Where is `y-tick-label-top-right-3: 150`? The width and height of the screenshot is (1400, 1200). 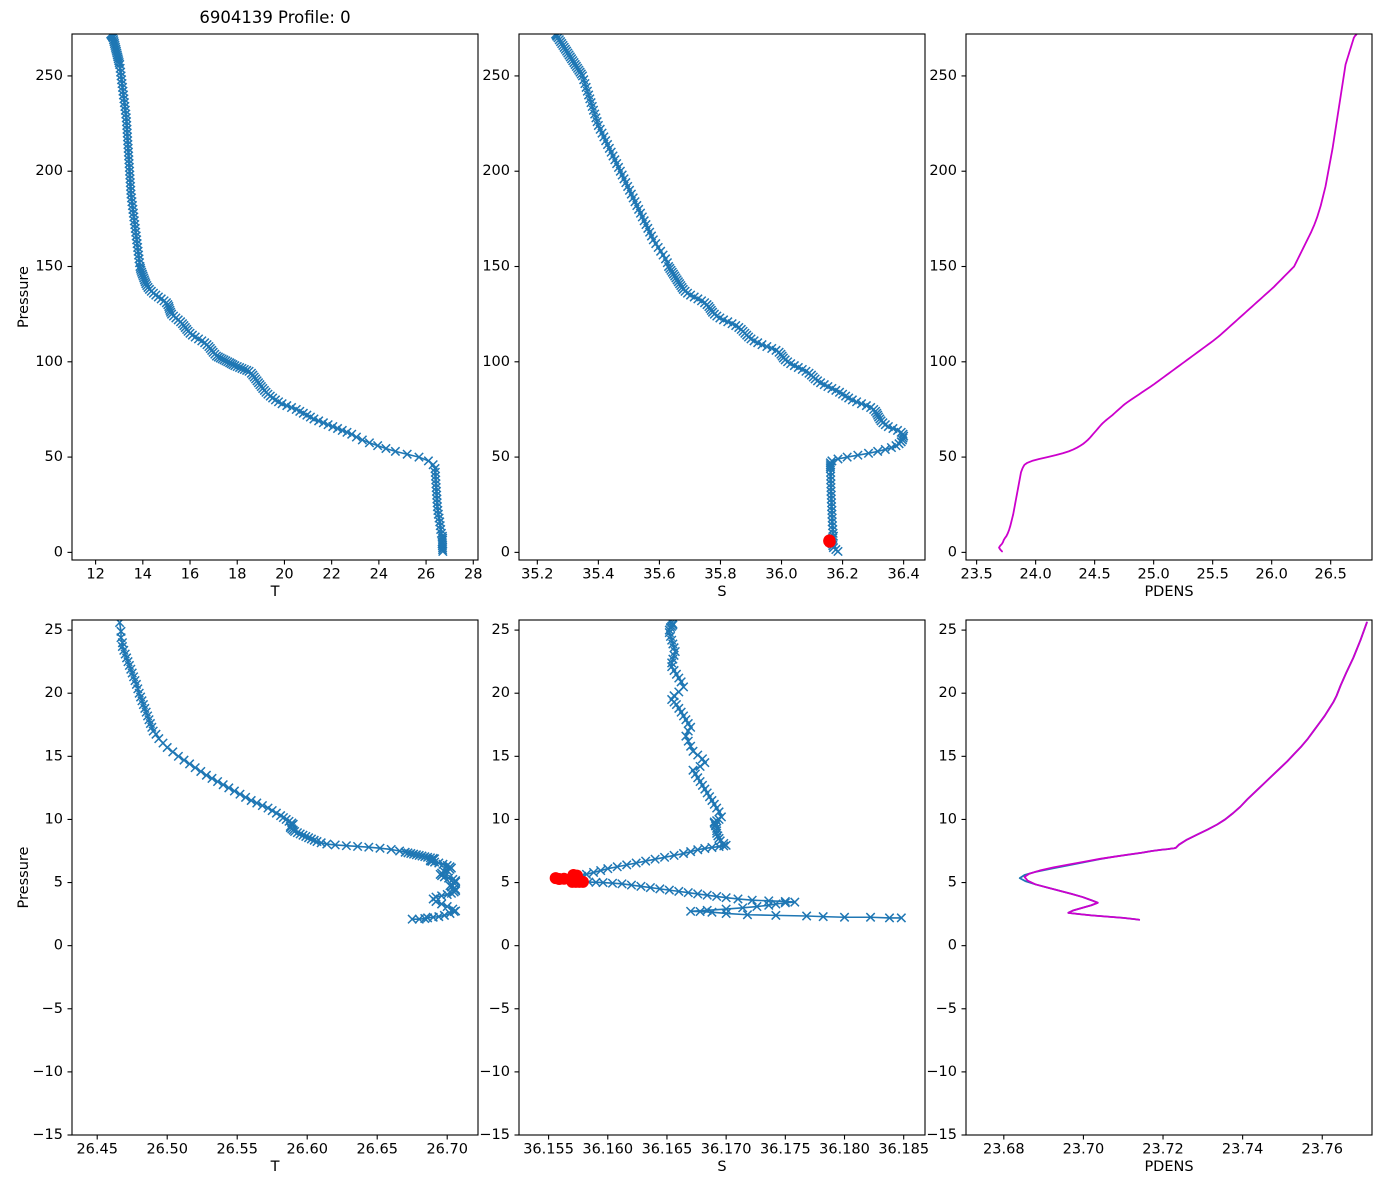
y-tick-label-top-right-3: 150 is located at coordinates (943, 267).